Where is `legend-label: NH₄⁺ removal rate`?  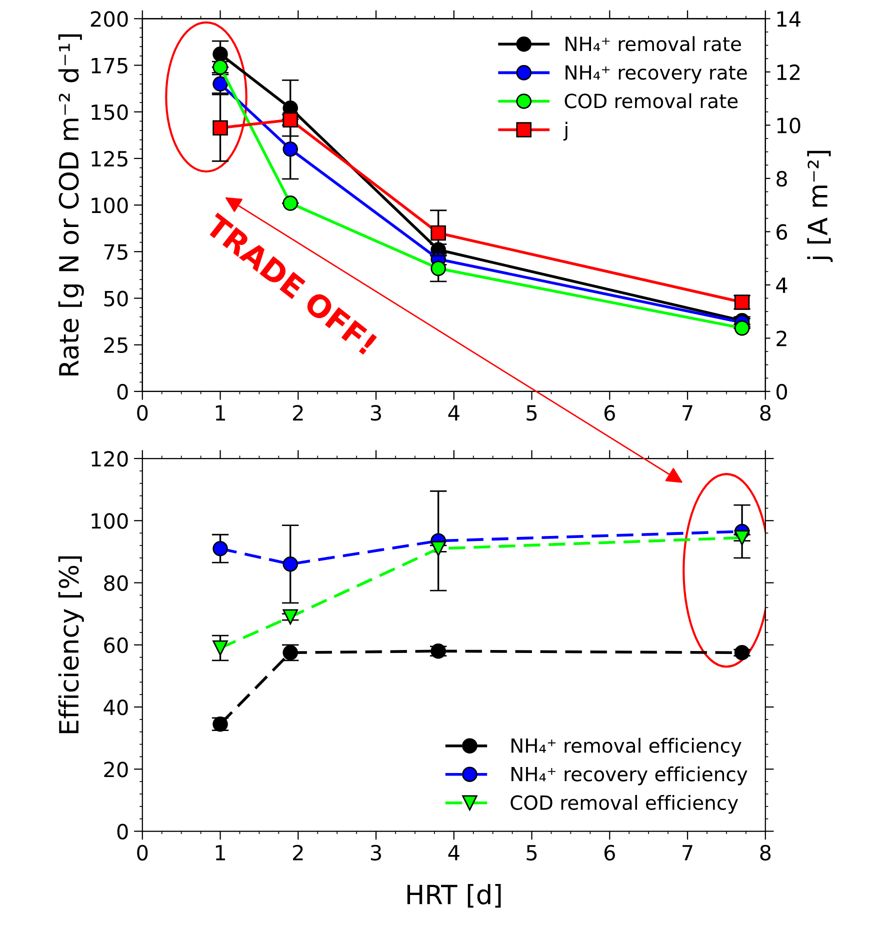
legend-label: NH₄⁺ removal rate is located at coordinates (653, 44).